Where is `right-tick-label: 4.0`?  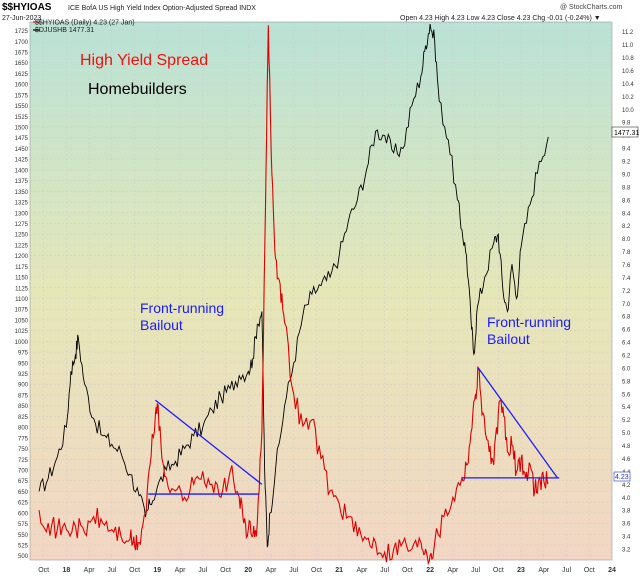 right-tick-label: 4.0 is located at coordinates (626, 499).